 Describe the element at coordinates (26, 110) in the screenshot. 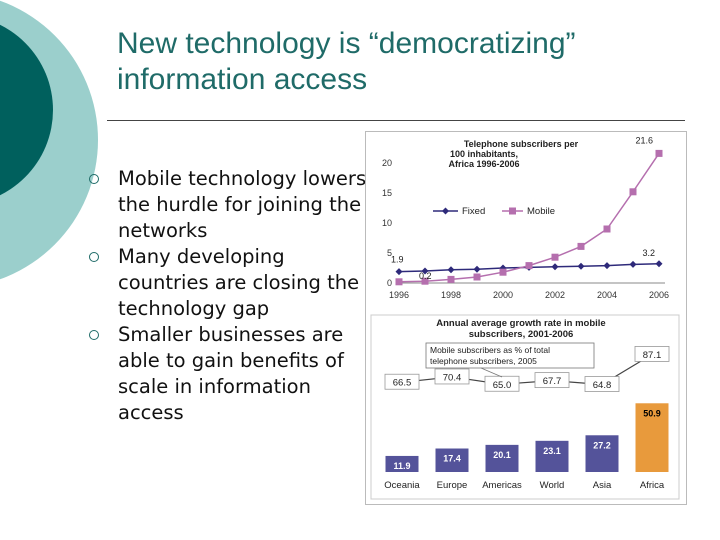

I see `deco-circle-dark` at that location.